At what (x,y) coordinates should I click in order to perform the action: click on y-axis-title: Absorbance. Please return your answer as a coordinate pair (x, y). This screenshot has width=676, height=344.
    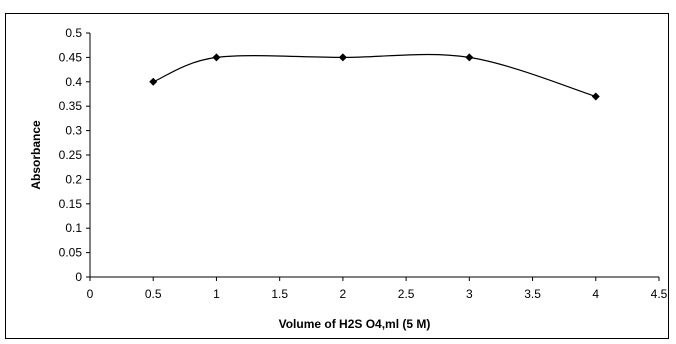
    Looking at the image, I should click on (36, 155).